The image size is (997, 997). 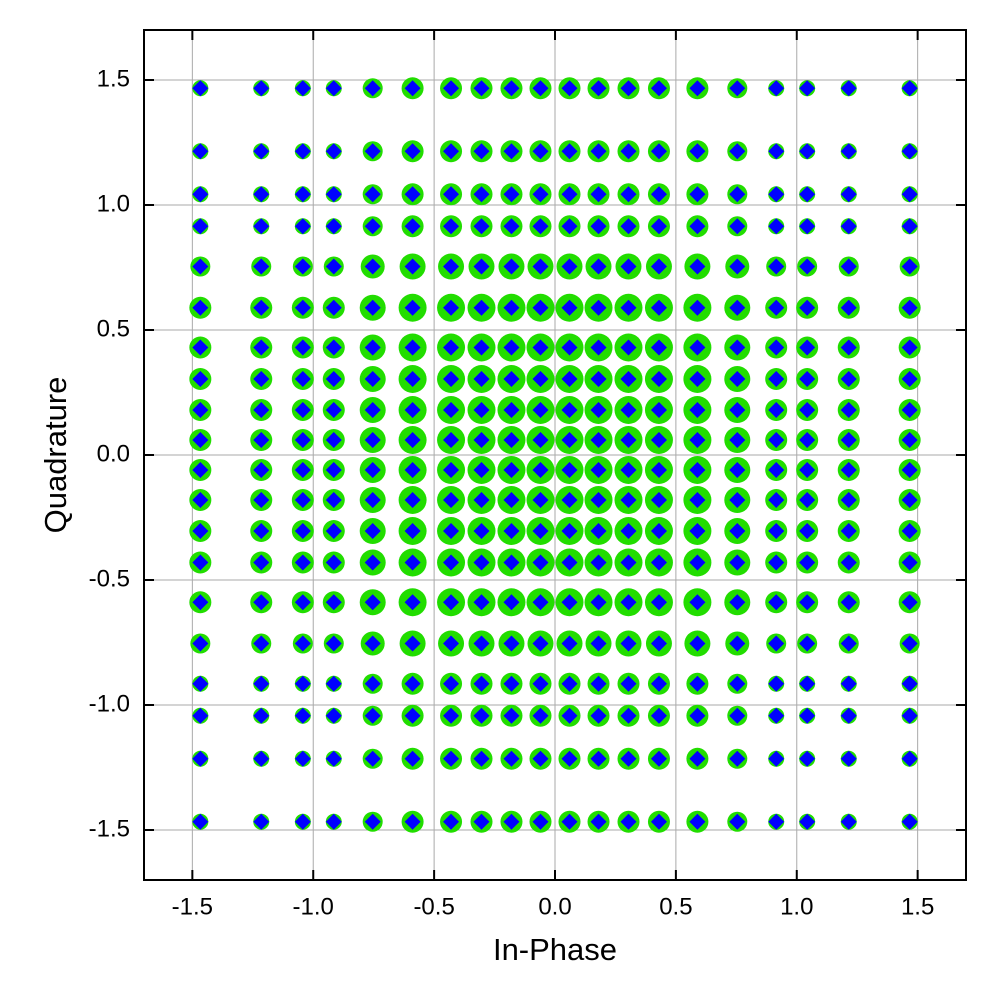 I want to click on x-tick-label: 1.5, so click(x=917, y=906).